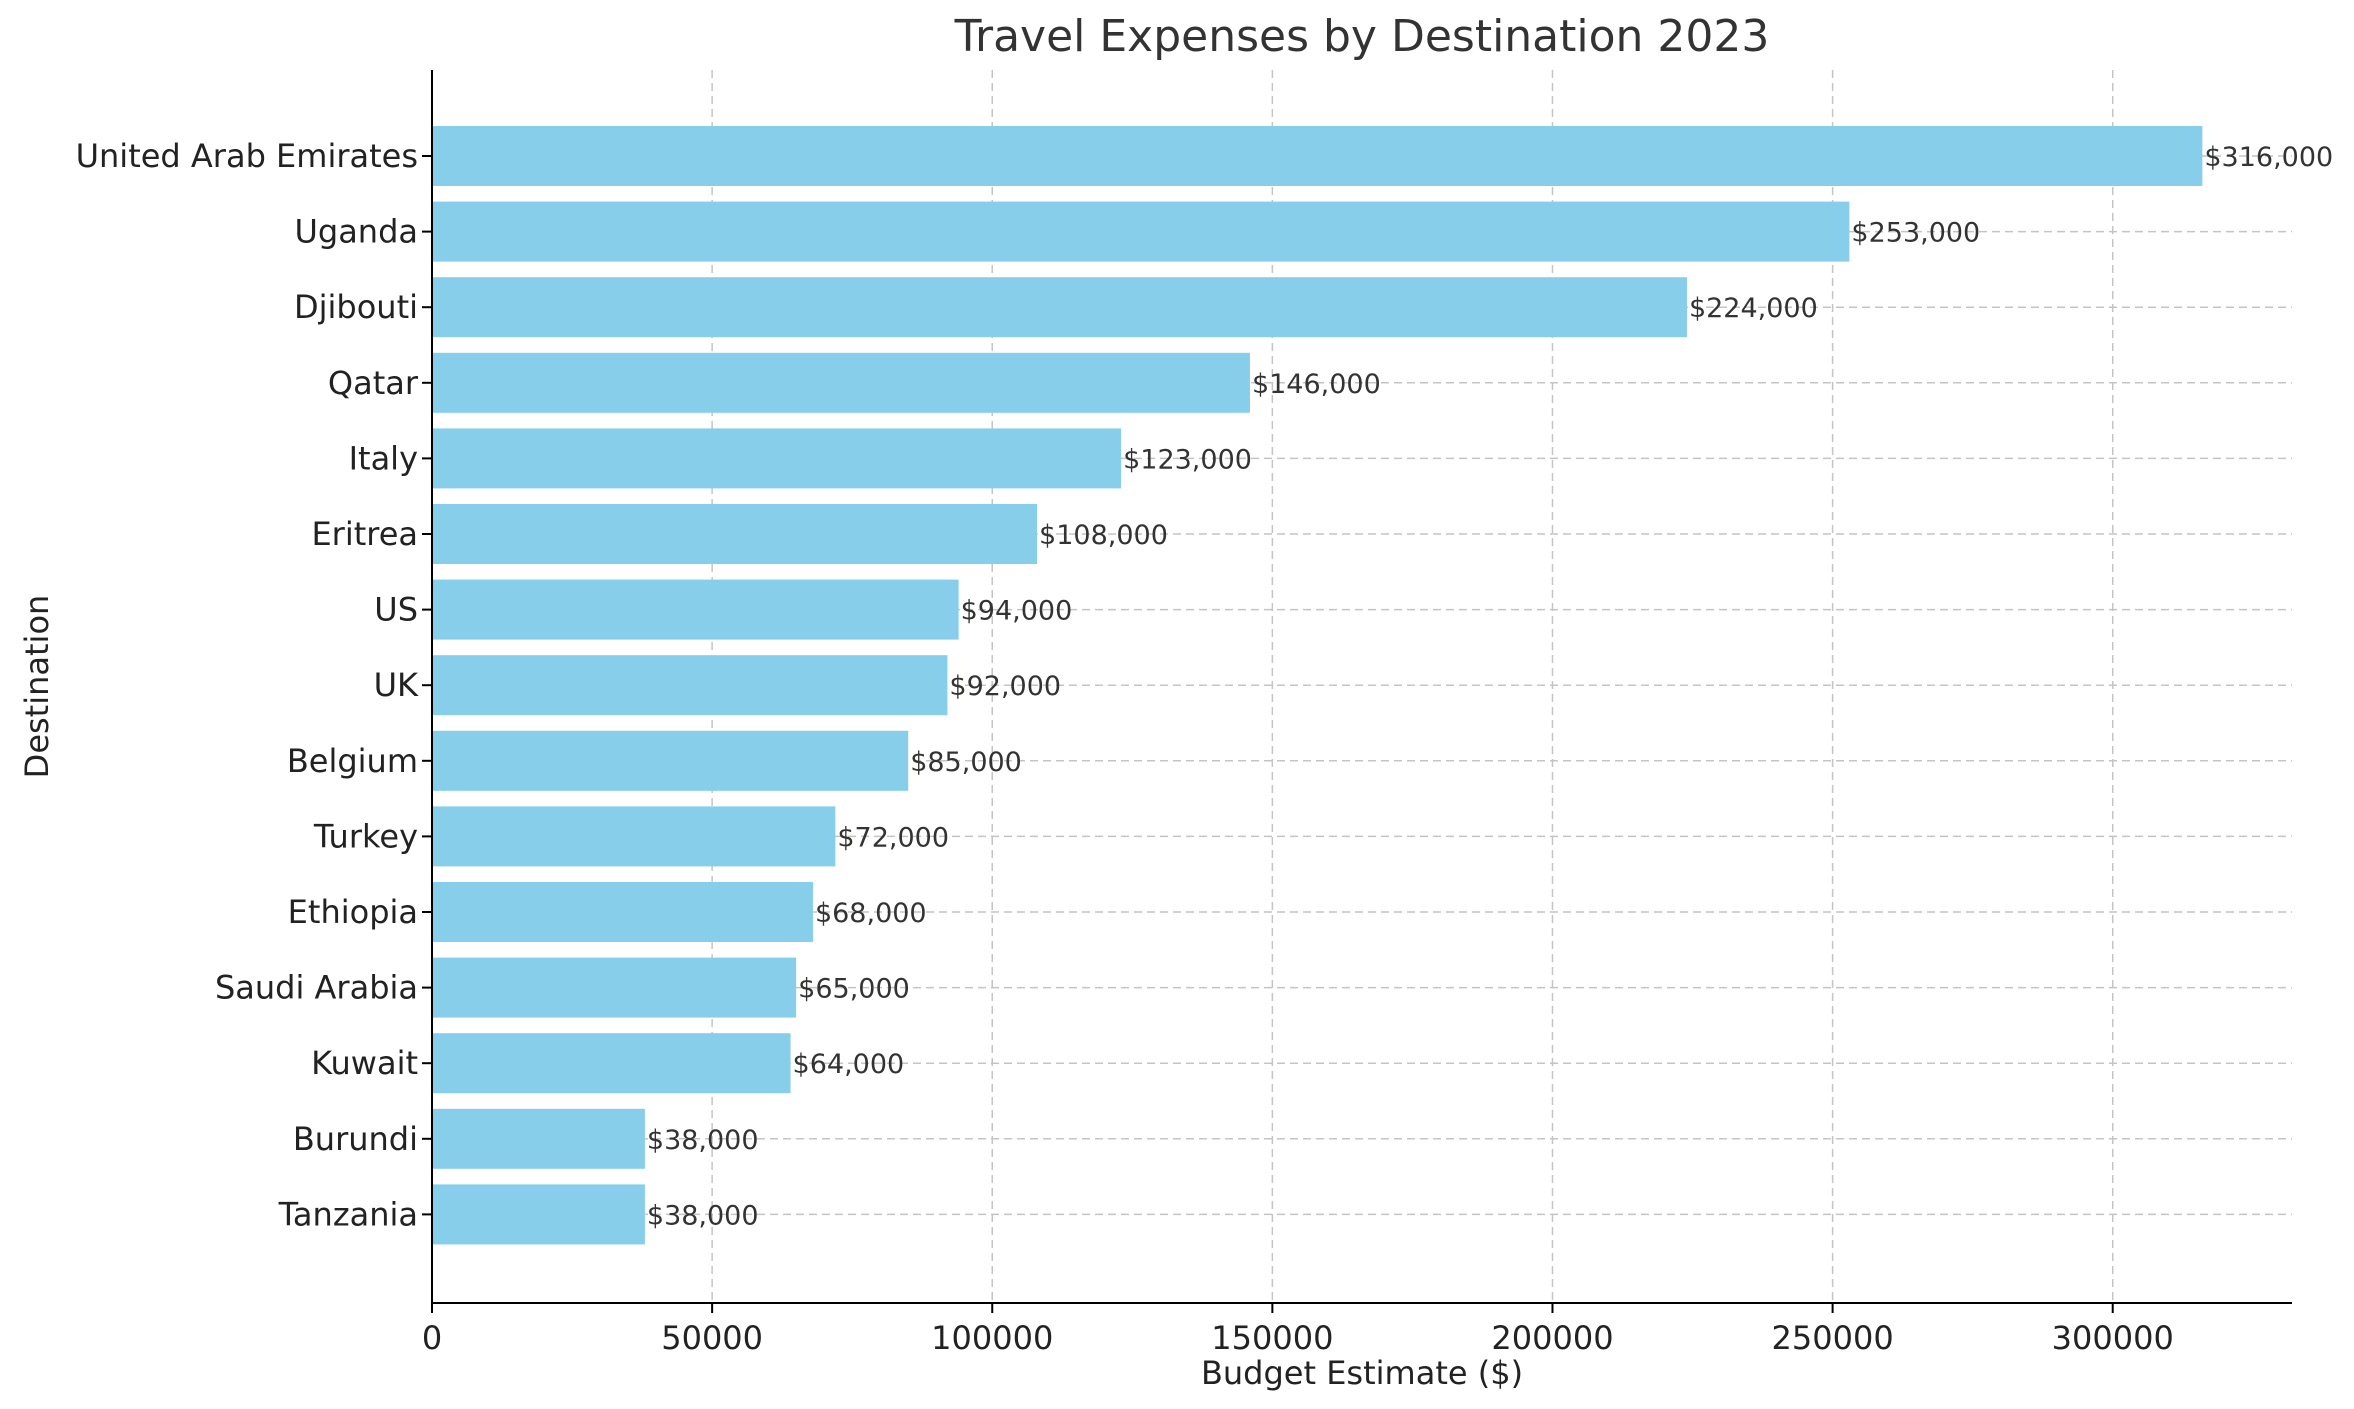 The width and height of the screenshot is (2354, 1409). What do you see at coordinates (1833, 1338) in the screenshot?
I see `x-tick-label: 250000` at bounding box center [1833, 1338].